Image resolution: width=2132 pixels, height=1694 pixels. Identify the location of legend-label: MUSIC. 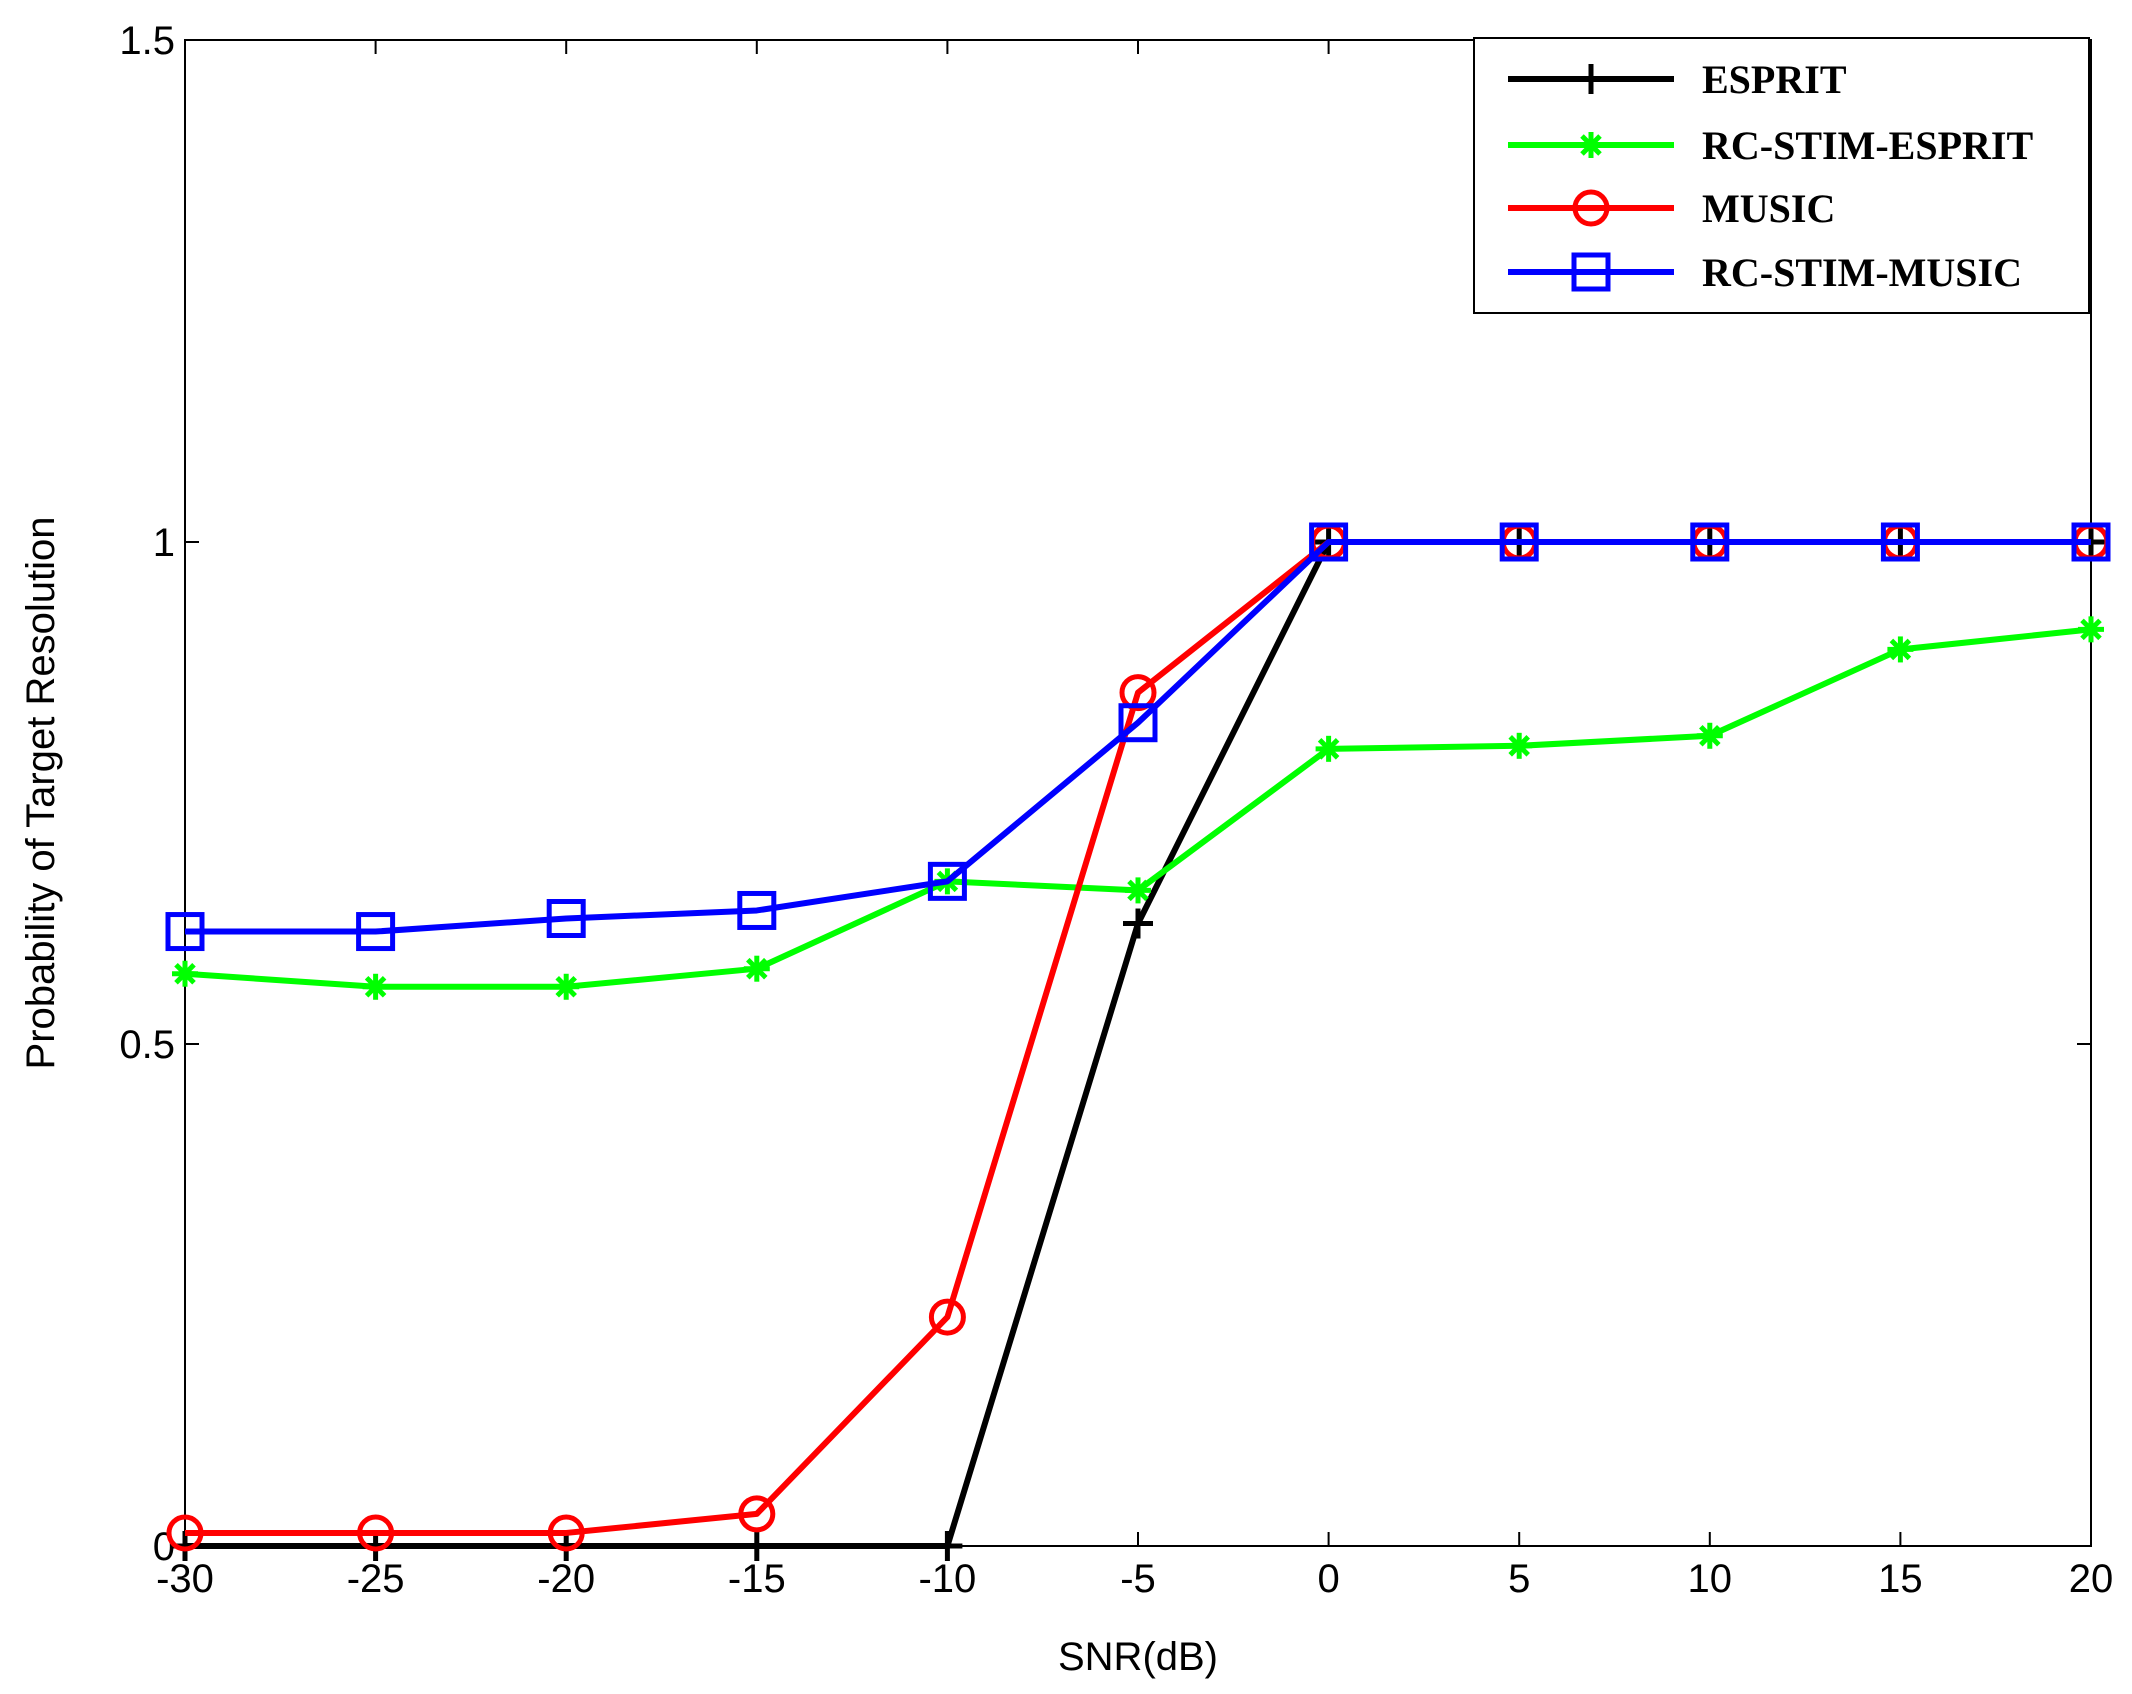
(1768, 208).